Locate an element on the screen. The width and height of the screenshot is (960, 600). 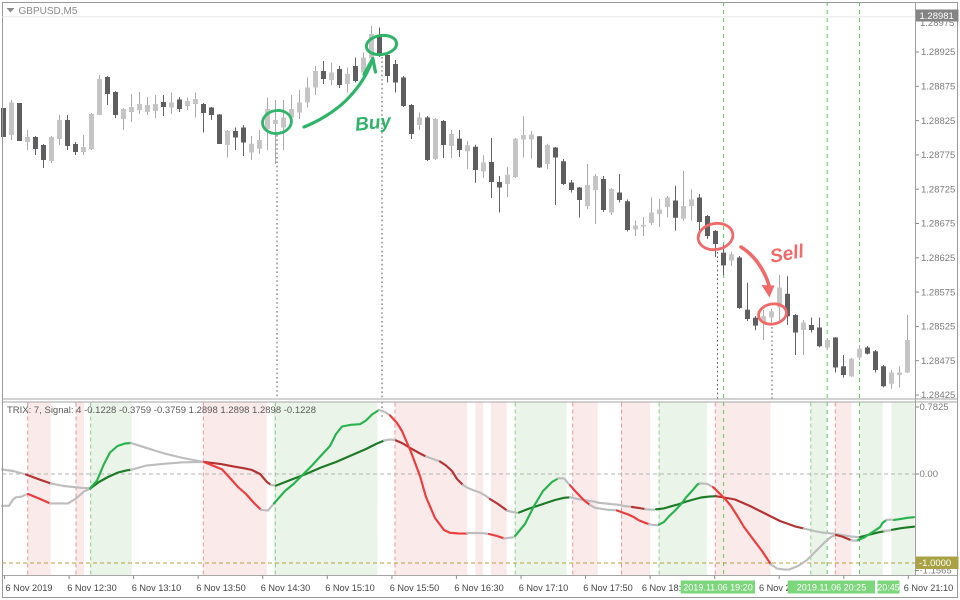
svg-text: 6 Nov 17:10 is located at coordinates (544, 588).